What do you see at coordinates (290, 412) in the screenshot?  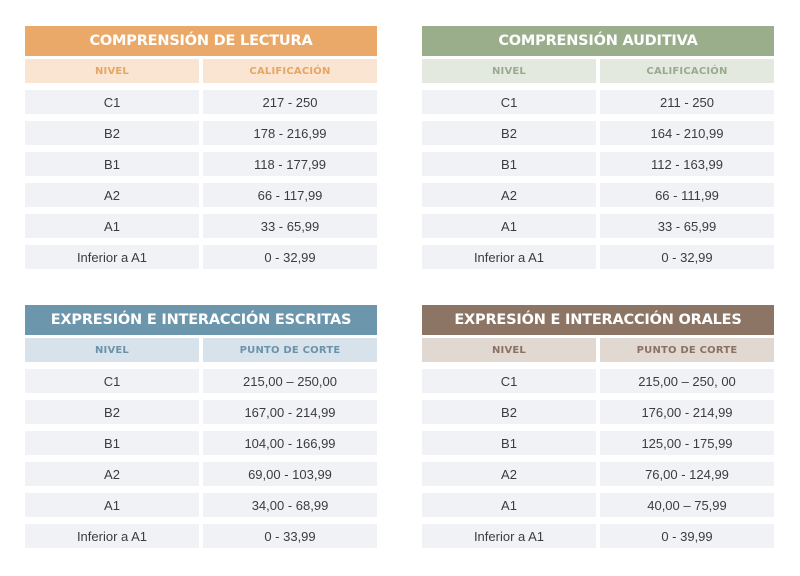 I see `score-cell: 167,00 - 214,99` at bounding box center [290, 412].